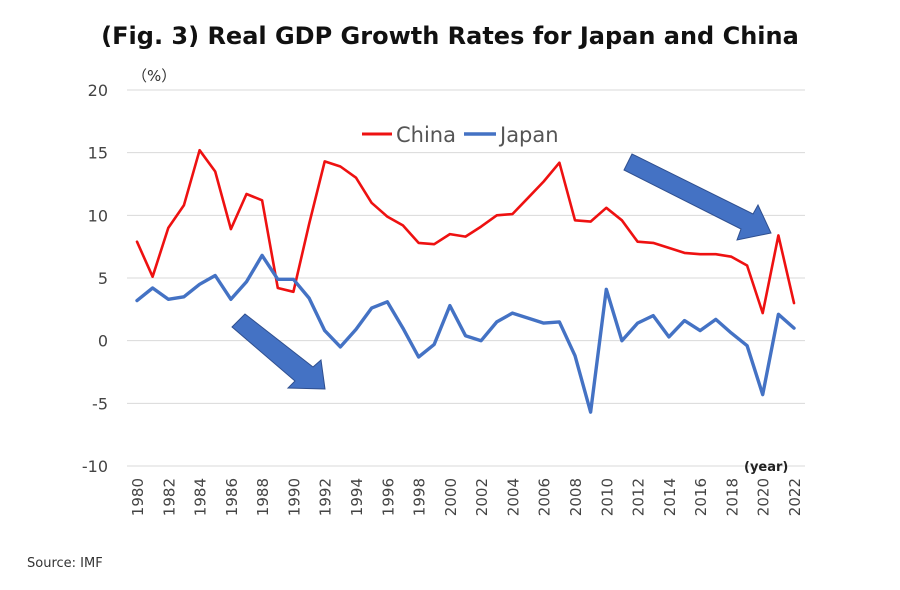  Describe the element at coordinates (639, 497) in the screenshot. I see `x-tick-label: 2012` at that location.